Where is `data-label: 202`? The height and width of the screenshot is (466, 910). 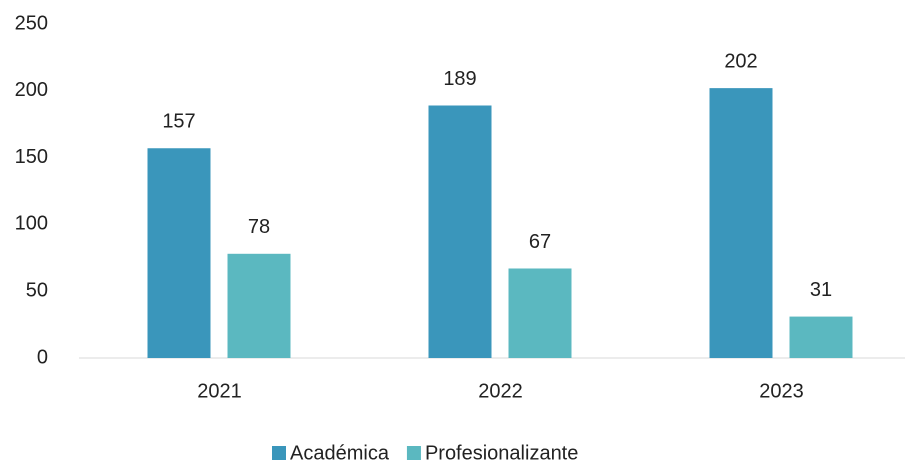
data-label: 202 is located at coordinates (740, 61).